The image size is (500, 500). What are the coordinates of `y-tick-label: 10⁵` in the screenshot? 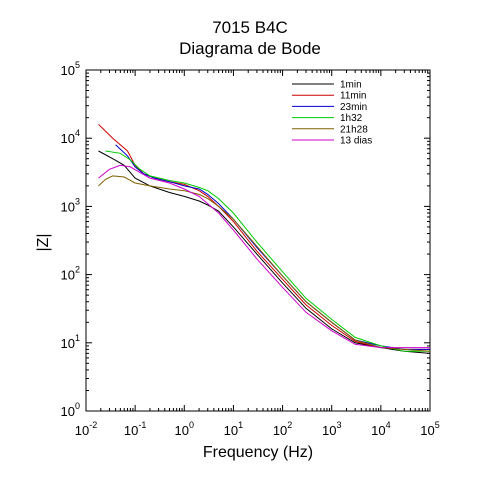 It's located at (70, 69).